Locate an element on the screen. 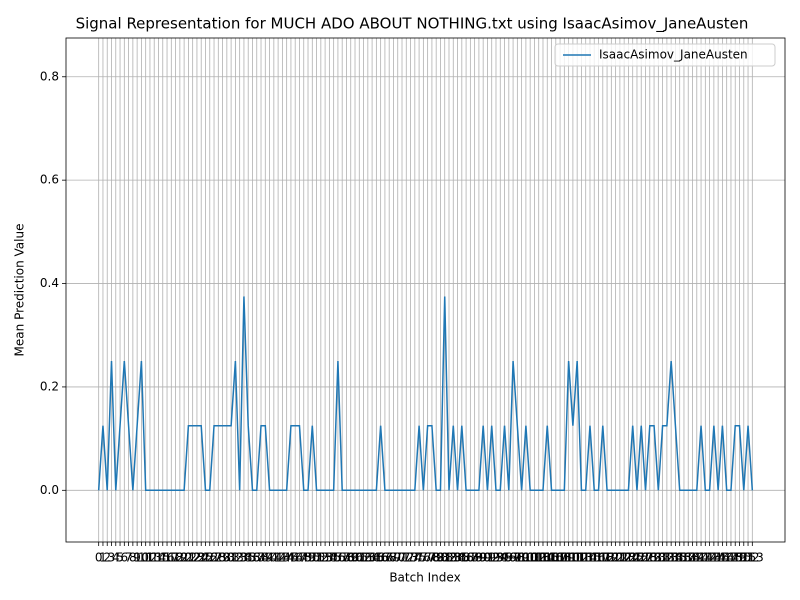  x-tick-label: 84 is located at coordinates (457, 558).